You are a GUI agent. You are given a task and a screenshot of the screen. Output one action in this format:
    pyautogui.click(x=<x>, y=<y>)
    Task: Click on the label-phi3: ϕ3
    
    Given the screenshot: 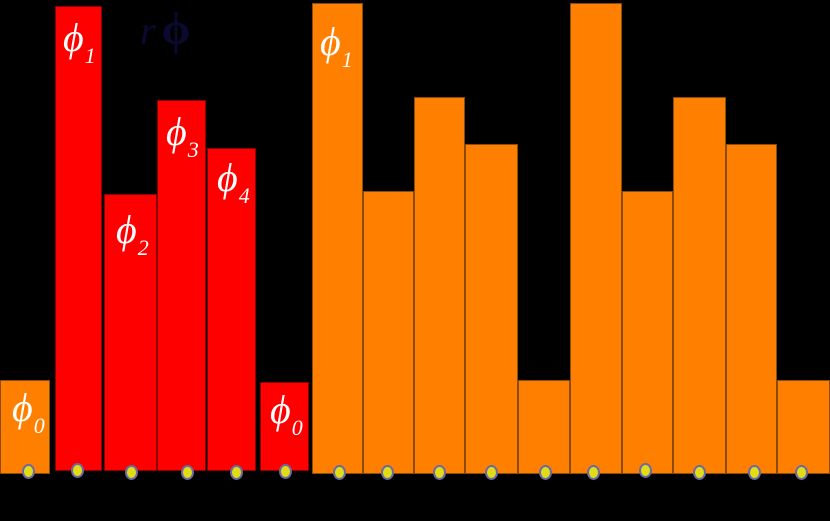 What is the action you would take?
    pyautogui.click(x=182, y=135)
    